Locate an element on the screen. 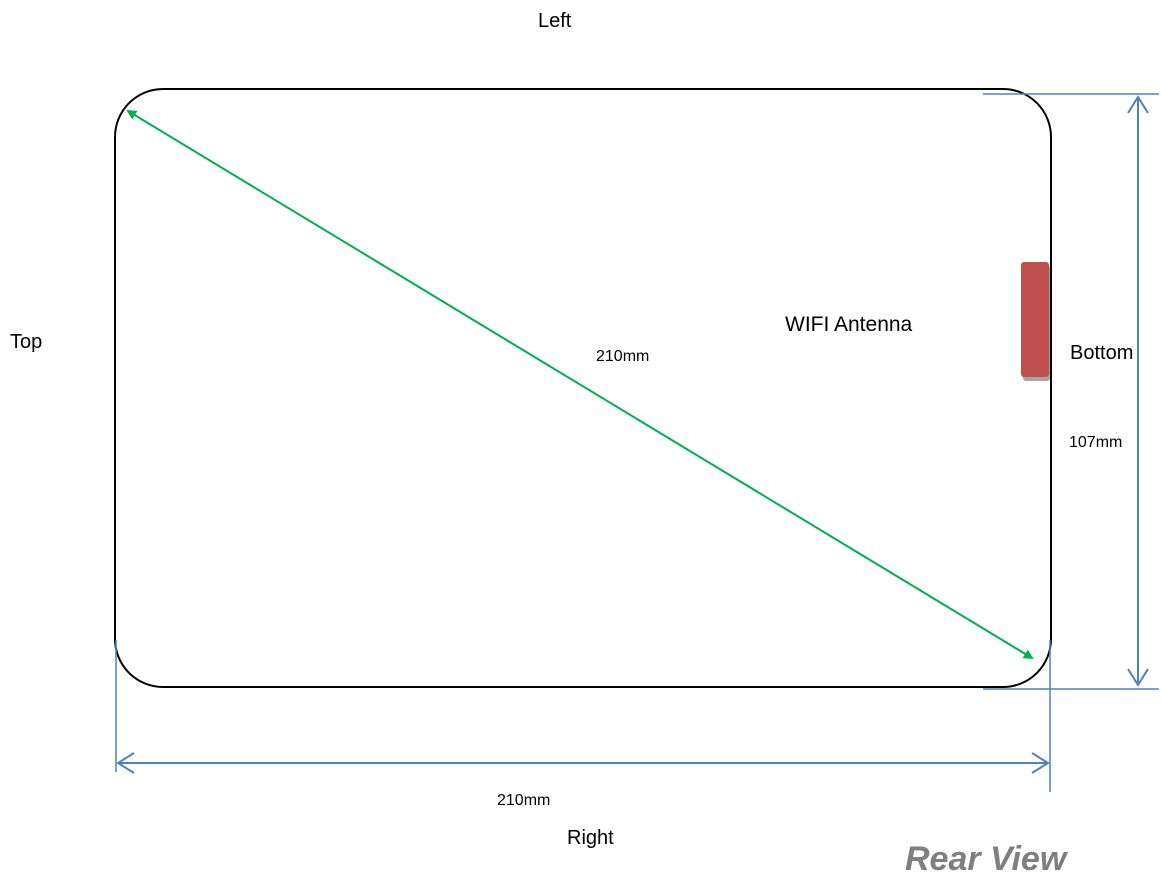 The image size is (1161, 883). label-top: Top is located at coordinates (26, 342).